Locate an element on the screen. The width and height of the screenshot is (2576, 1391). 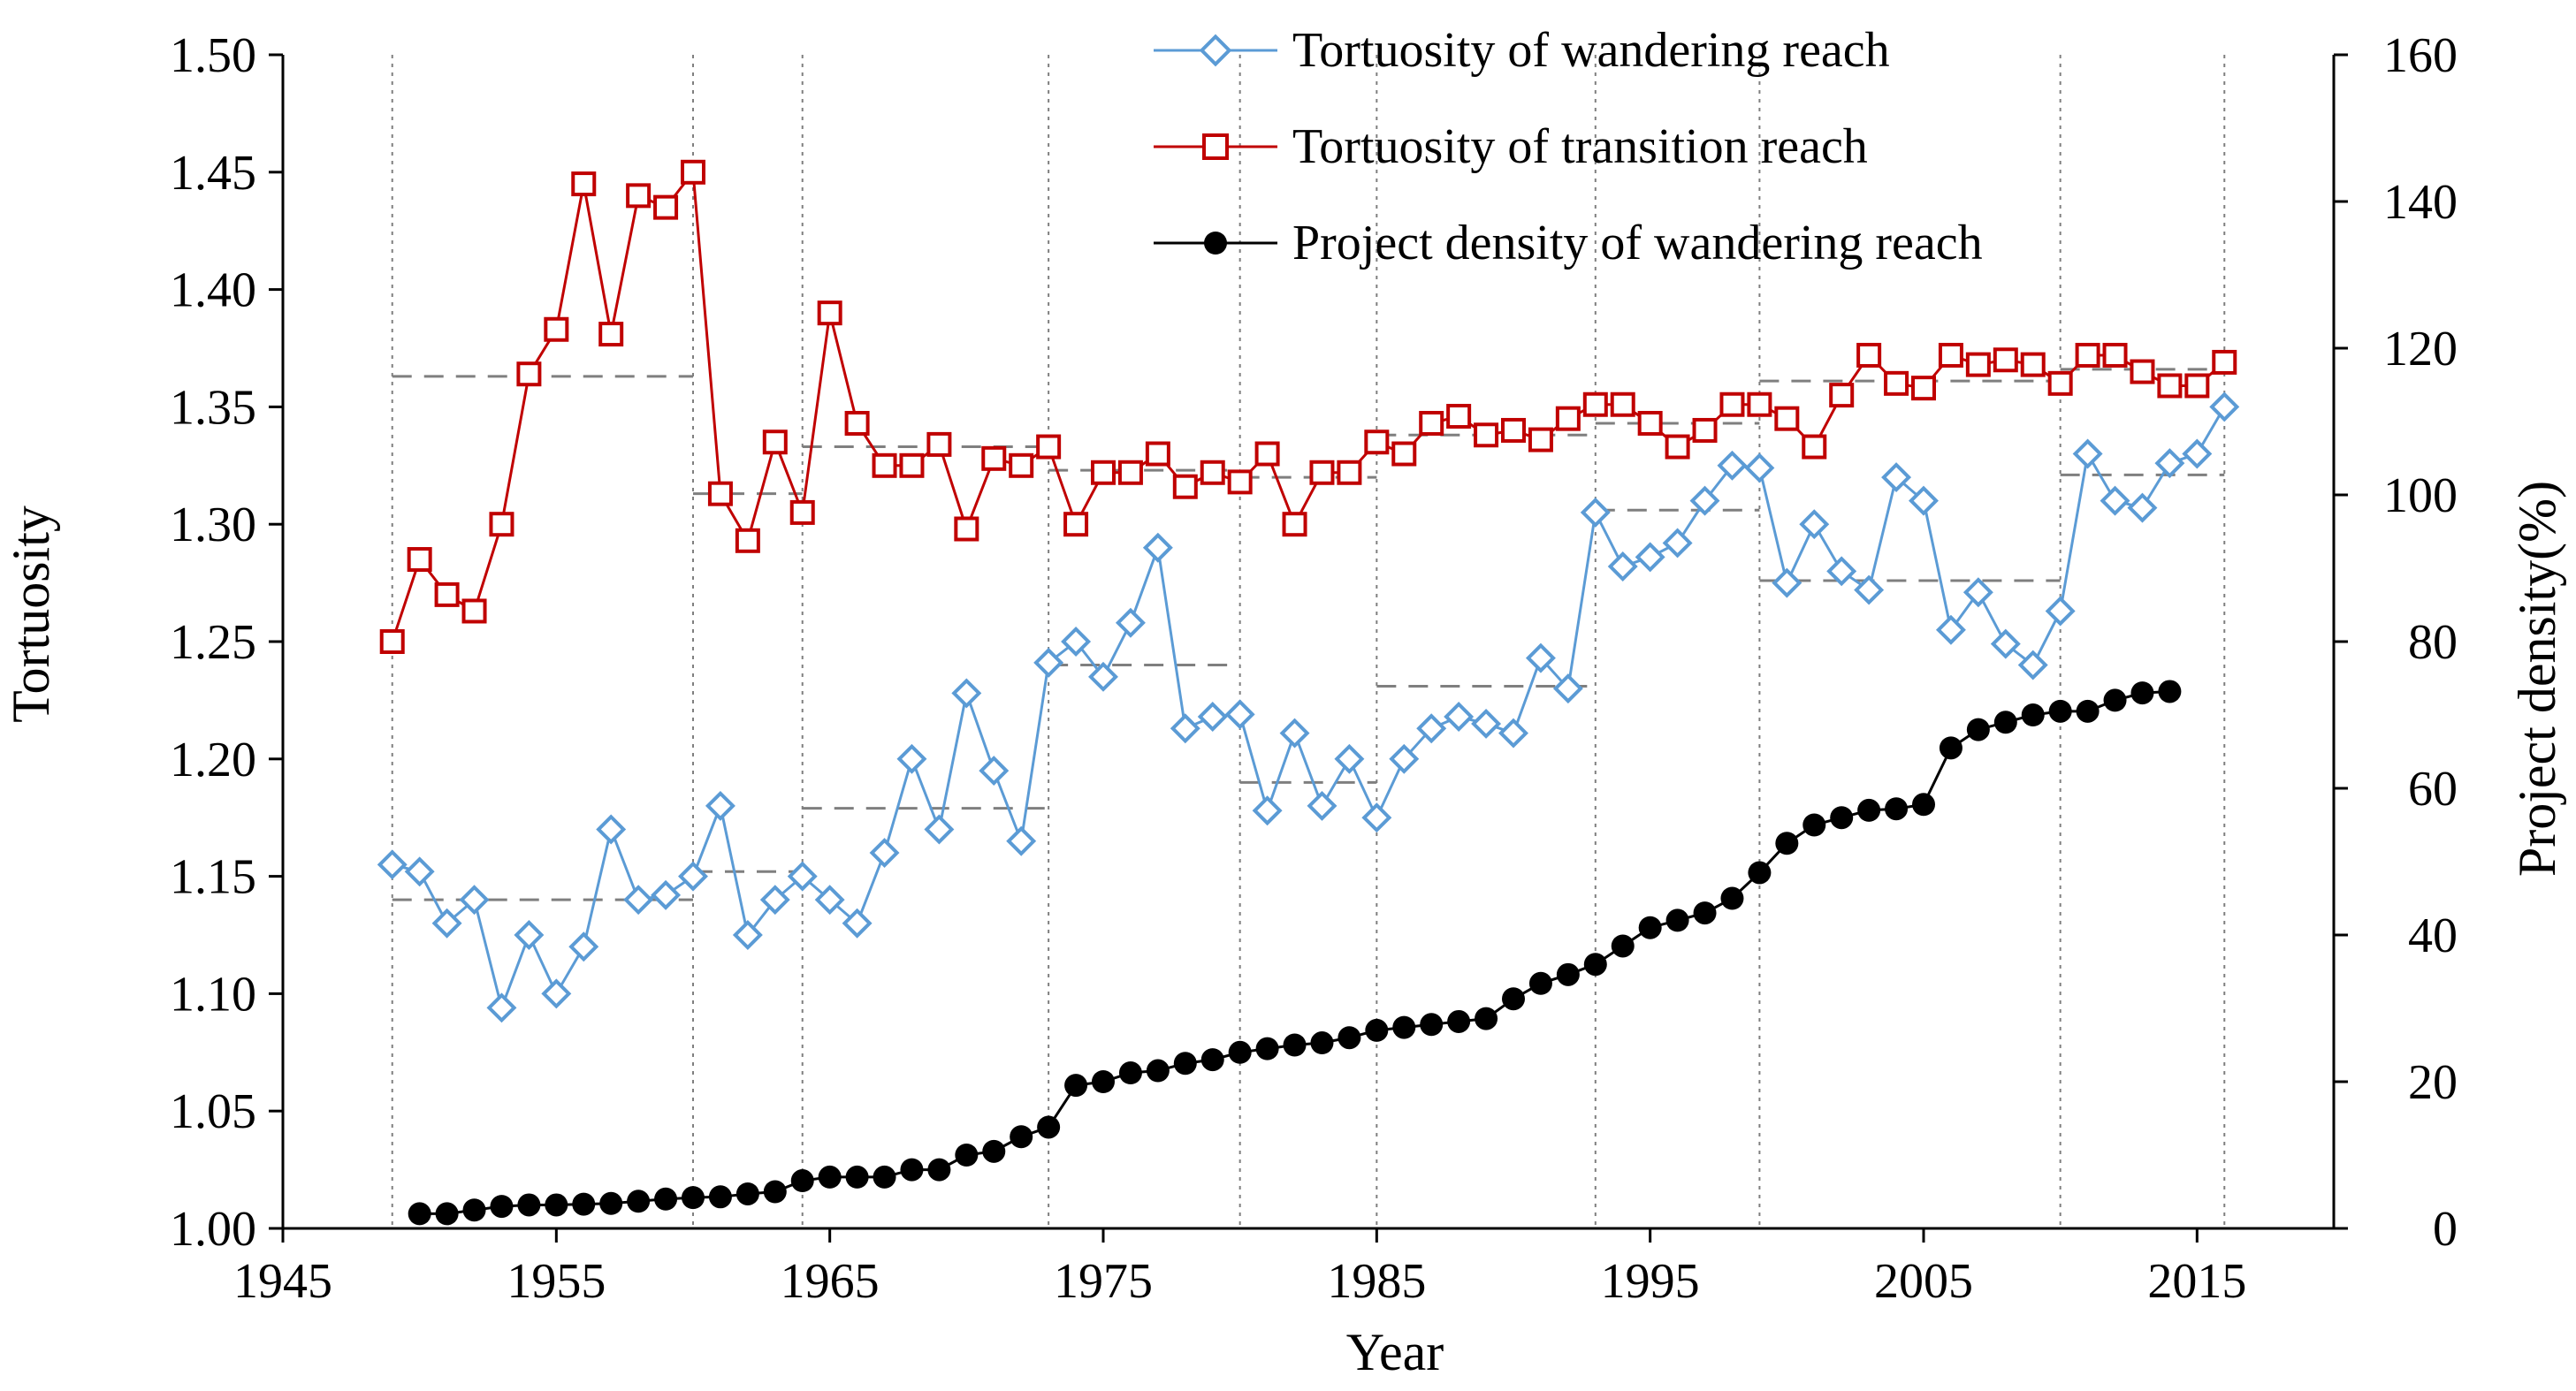
y-right-tick-label: 40 is located at coordinates (2433, 935).